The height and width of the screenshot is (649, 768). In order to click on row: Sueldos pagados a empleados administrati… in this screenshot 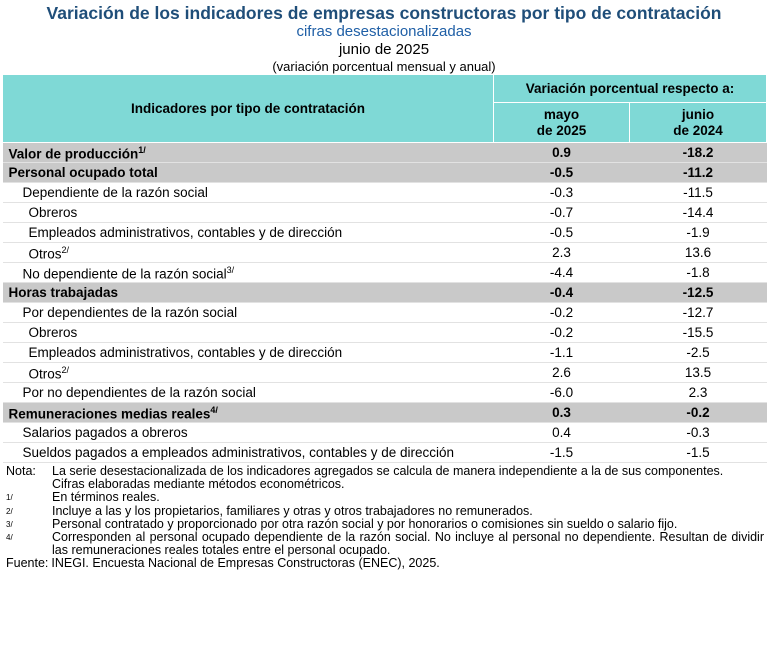, I will do `click(384, 452)`.